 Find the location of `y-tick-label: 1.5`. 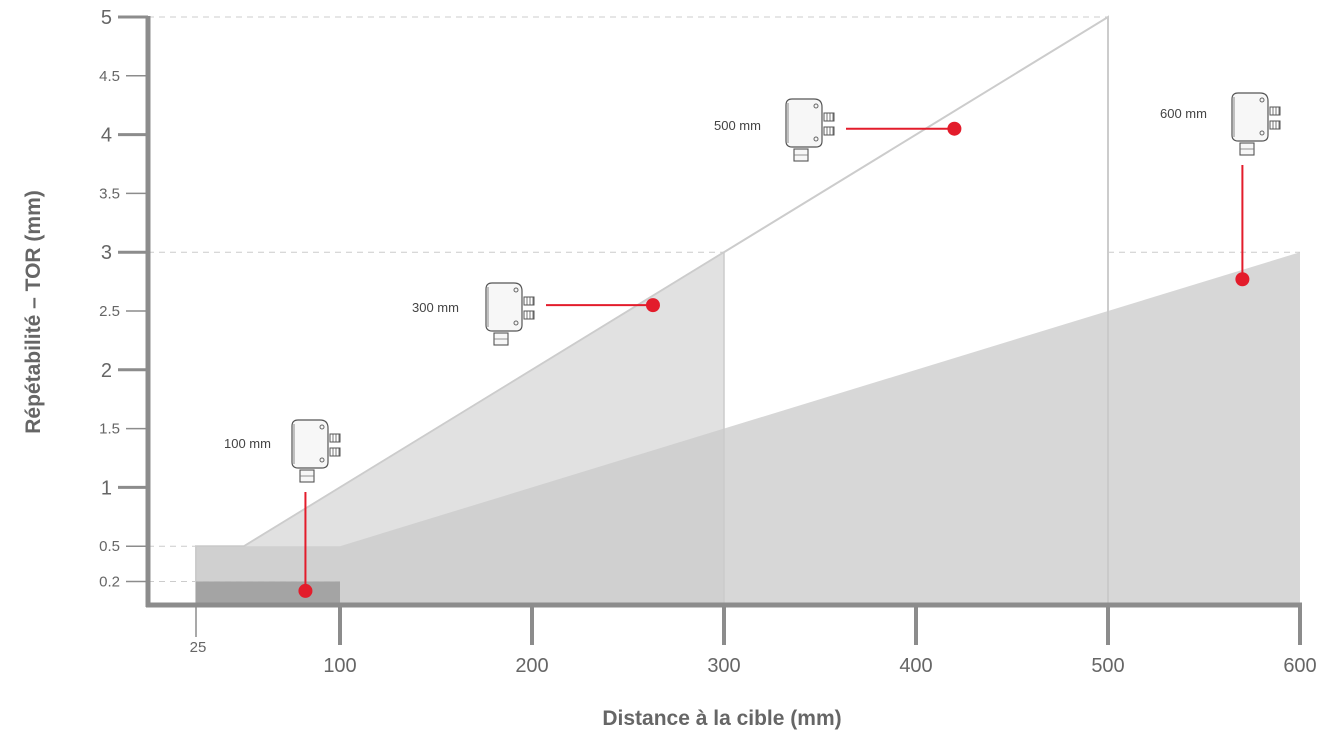

y-tick-label: 1.5 is located at coordinates (109, 429).